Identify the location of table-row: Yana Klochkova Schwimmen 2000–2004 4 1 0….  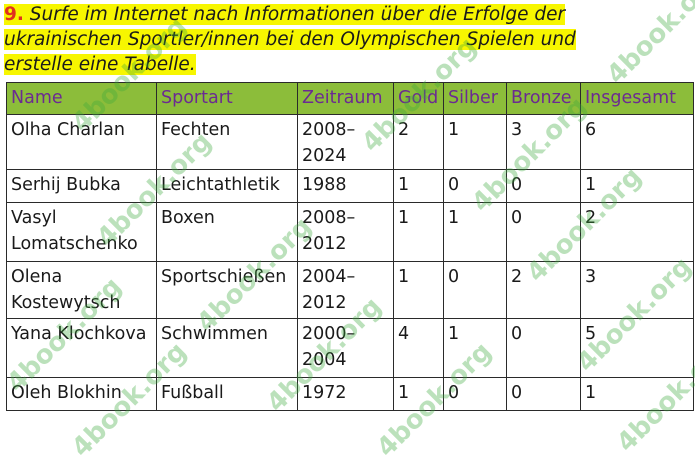
(350, 348).